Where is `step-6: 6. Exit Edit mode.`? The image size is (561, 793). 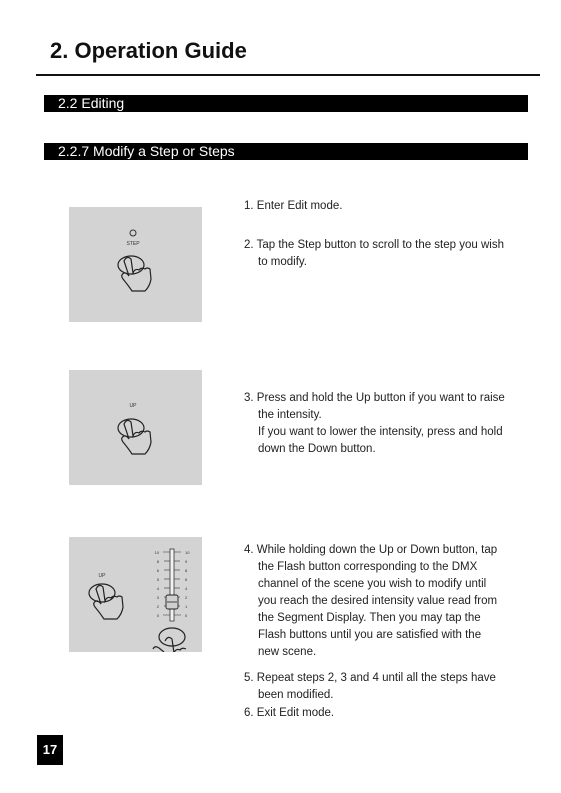 step-6: 6. Exit Edit mode. is located at coordinates (289, 713).